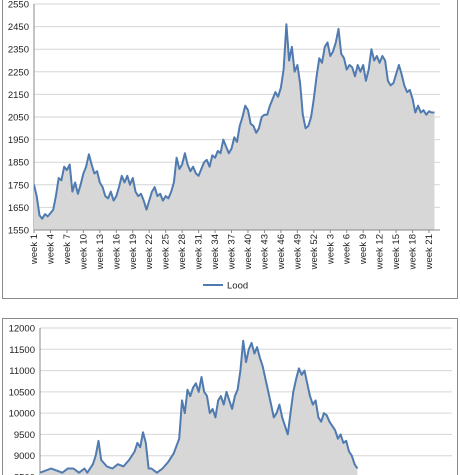 The height and width of the screenshot is (475, 460). Describe the element at coordinates (18, 72) in the screenshot. I see `y-tick-label: 2250` at that location.